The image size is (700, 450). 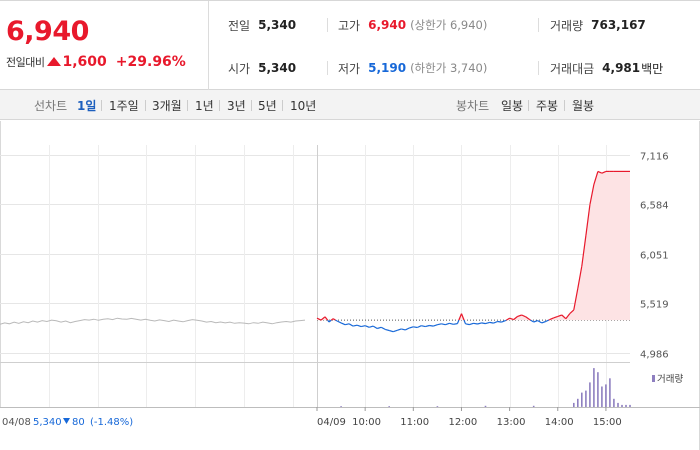 I want to click on stat-label: 시가, so click(x=239, y=68).